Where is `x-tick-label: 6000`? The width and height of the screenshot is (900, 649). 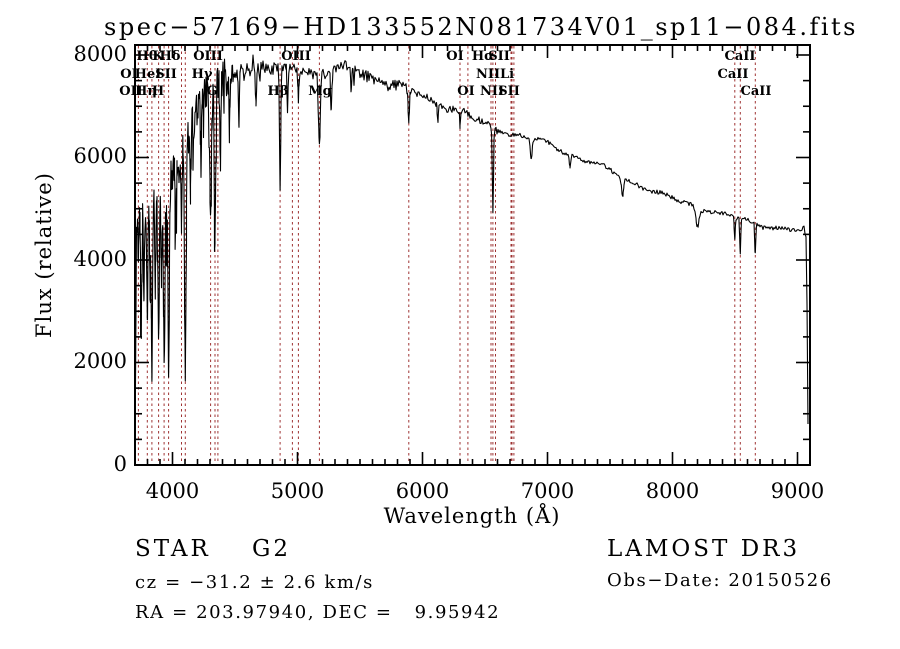 x-tick-label: 6000 is located at coordinates (422, 491).